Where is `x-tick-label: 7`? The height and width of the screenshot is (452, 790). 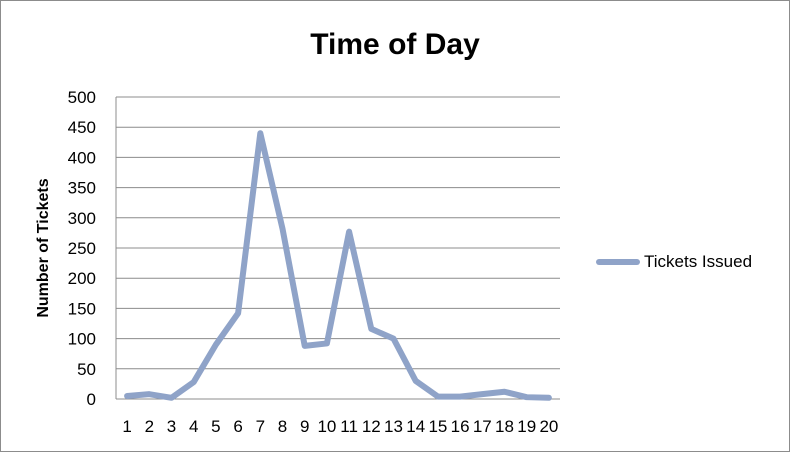
x-tick-label: 7 is located at coordinates (260, 426).